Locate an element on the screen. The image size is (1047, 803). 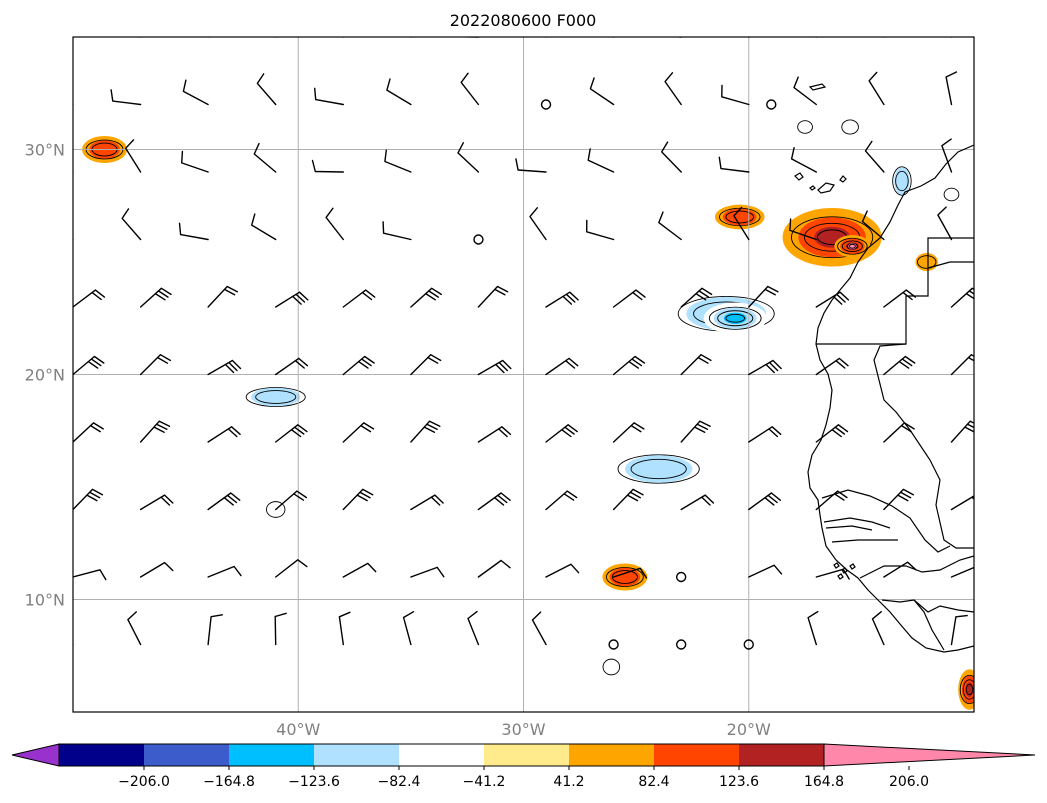
colorbar-tick-label: 123.6 is located at coordinates (739, 782).